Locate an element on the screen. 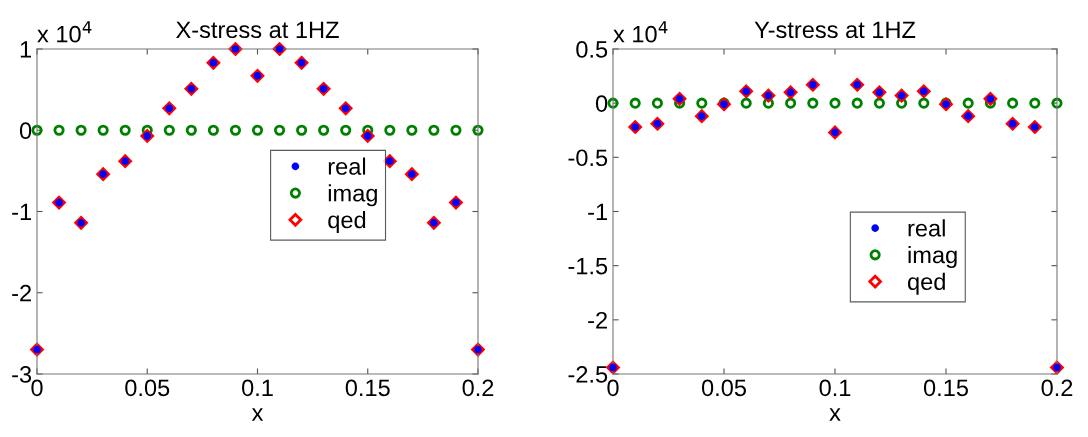 Image resolution: width=1088 pixels, height=437 pixels. chart-title: X-stress at 1HZ is located at coordinates (257, 30).